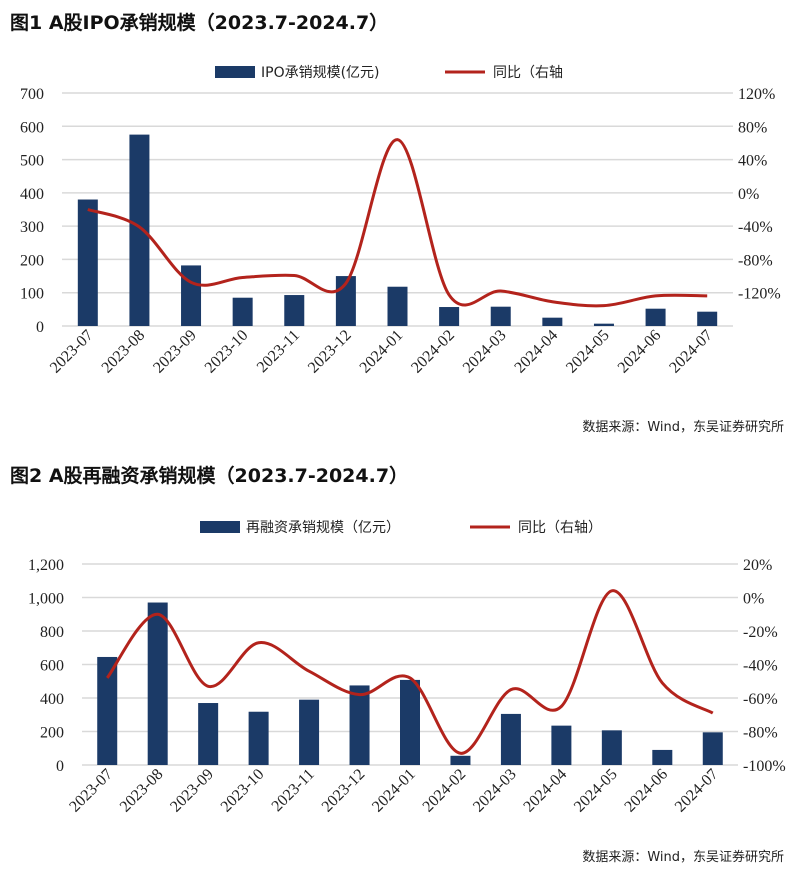 This screenshot has width=800, height=876. Describe the element at coordinates (752, 161) in the screenshot. I see `right-tick-label: 40%` at that location.